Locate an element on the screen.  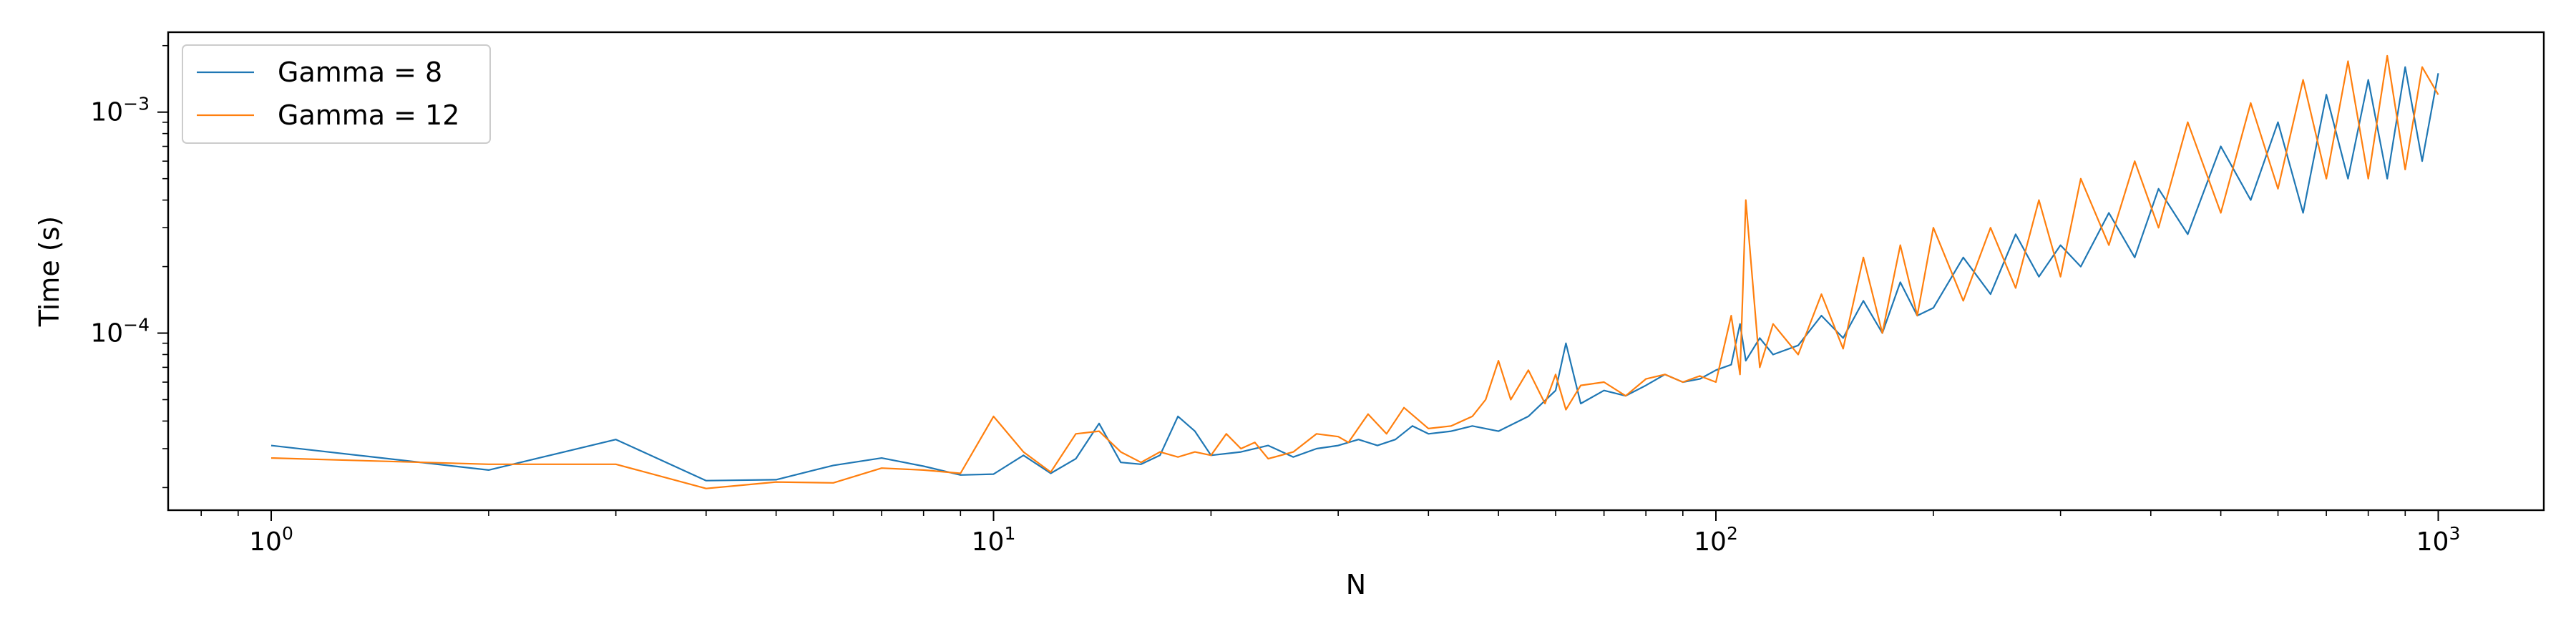
legend-label-gamma-8: Gamma = 8 is located at coordinates (360, 72).